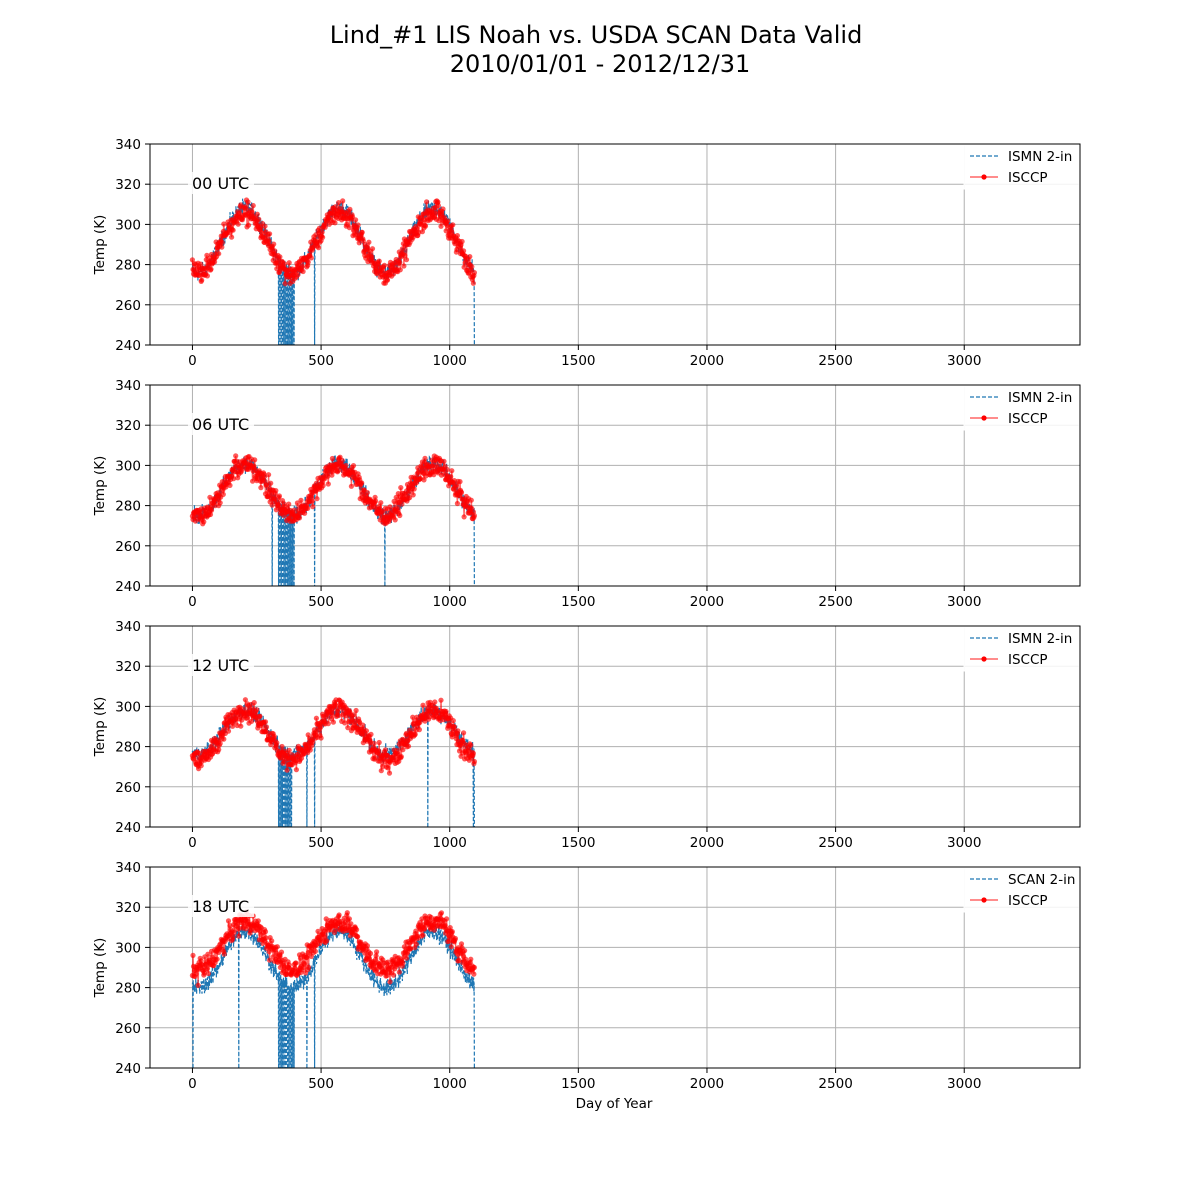 Image resolution: width=1200 pixels, height=1200 pixels. I want to click on plot-area, so click(333, 988).